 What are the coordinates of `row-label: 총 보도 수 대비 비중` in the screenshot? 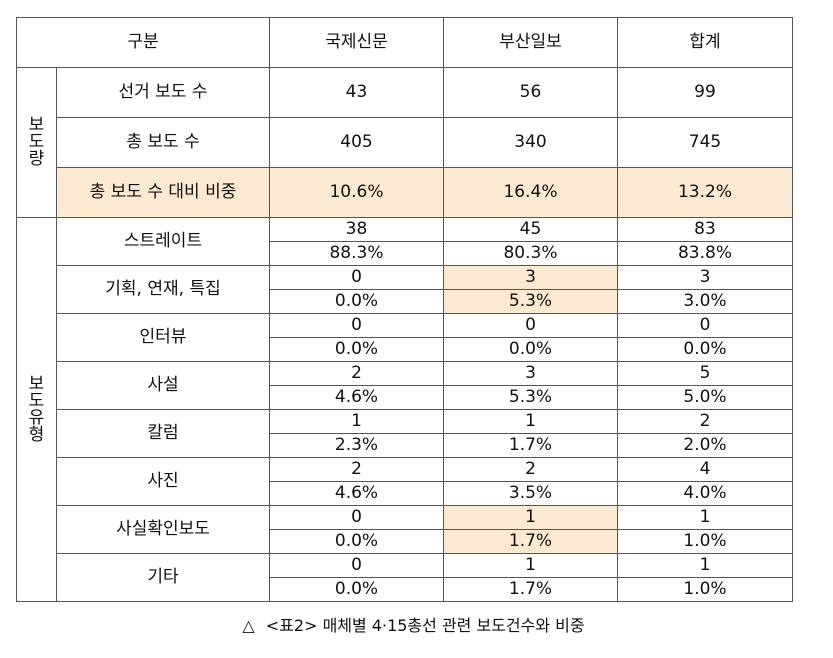 It's located at (163, 192).